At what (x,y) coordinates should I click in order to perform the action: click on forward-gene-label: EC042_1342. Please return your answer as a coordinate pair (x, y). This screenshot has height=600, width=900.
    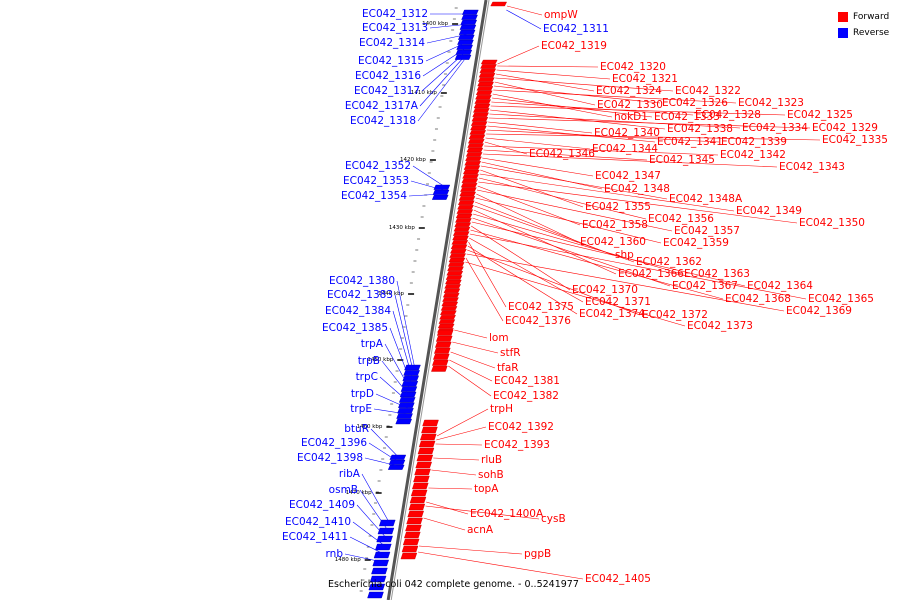
    Looking at the image, I should click on (753, 155).